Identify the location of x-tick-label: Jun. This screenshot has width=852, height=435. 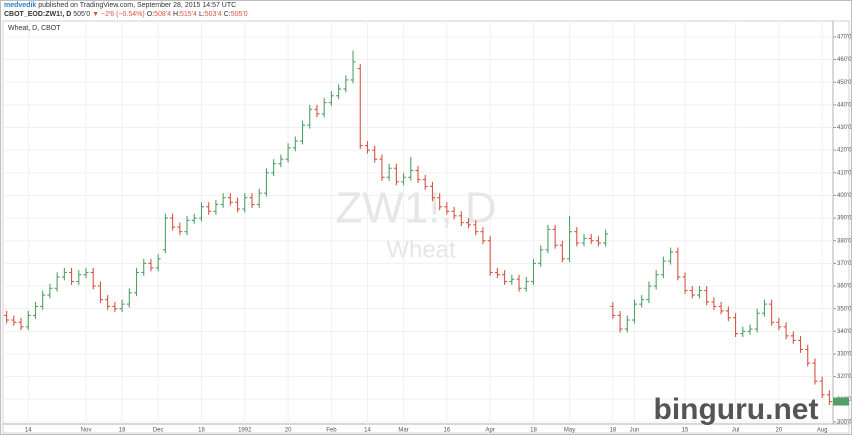
(635, 431).